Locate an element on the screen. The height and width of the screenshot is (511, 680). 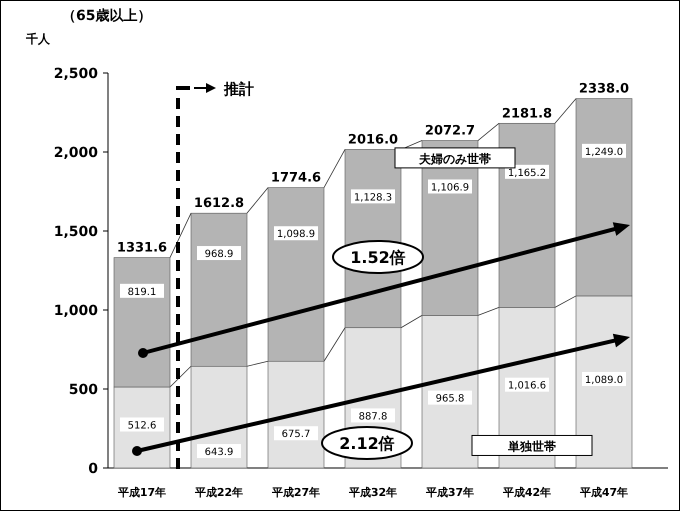
annotation: 1.52倍 is located at coordinates (378, 257).